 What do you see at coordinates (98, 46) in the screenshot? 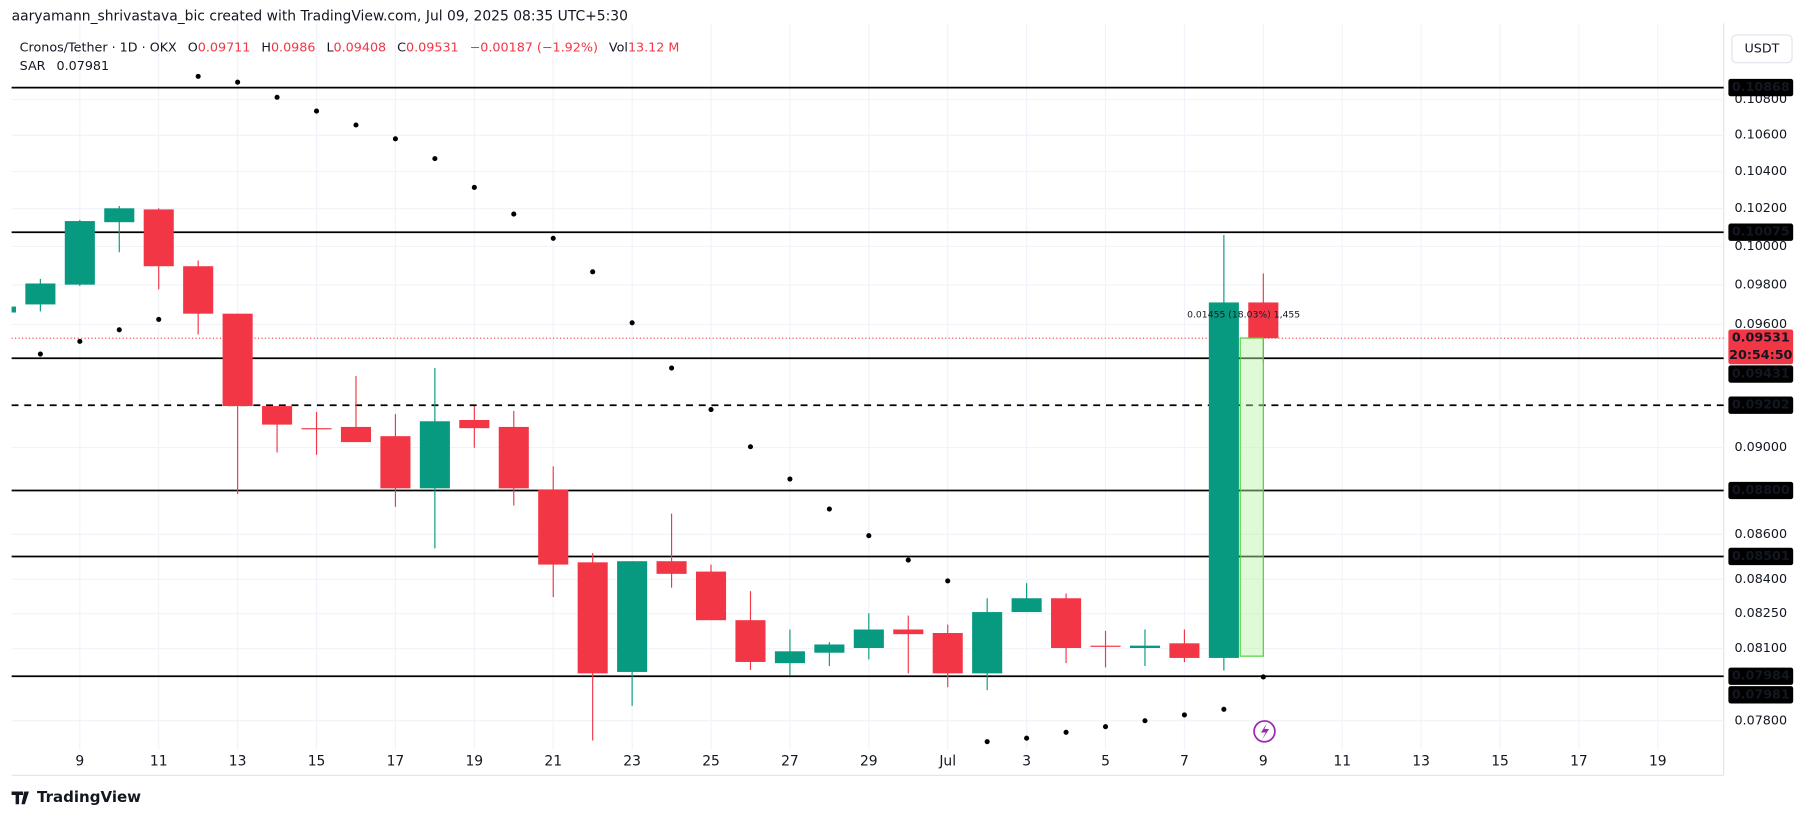
I see `symbol: Cronos/Tether · 1D · OKX` at bounding box center [98, 46].